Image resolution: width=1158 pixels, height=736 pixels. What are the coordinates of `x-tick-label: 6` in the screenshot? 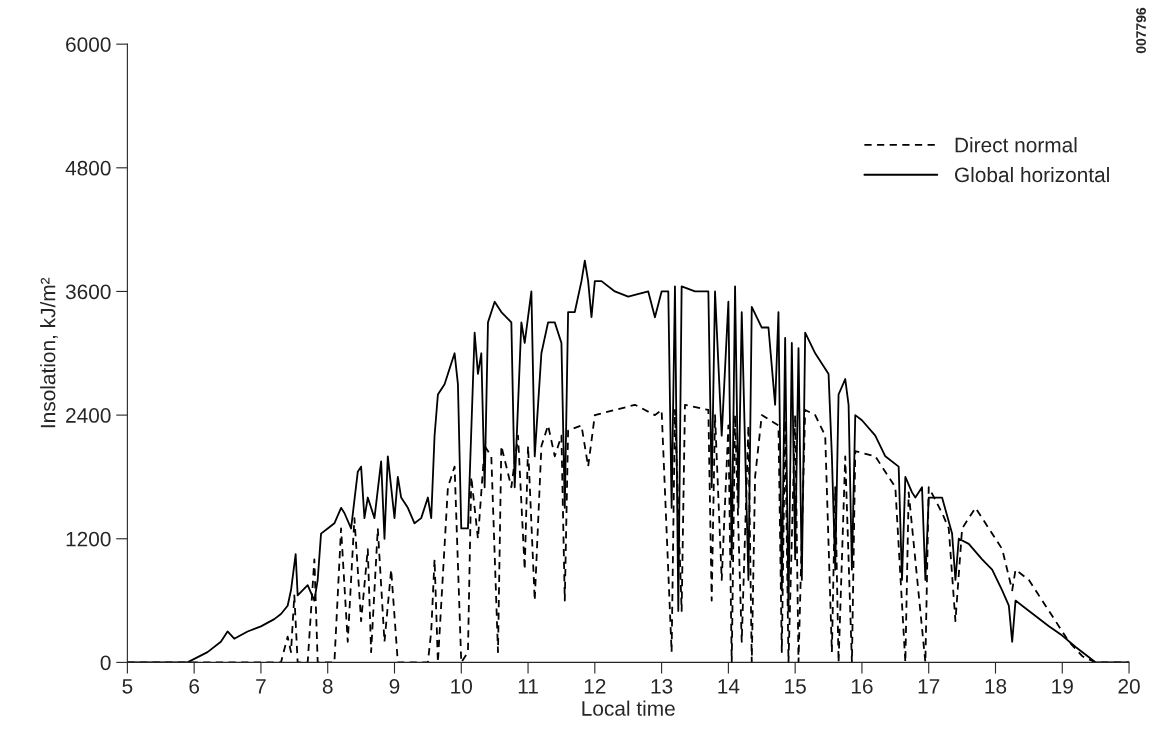 It's located at (194, 686).